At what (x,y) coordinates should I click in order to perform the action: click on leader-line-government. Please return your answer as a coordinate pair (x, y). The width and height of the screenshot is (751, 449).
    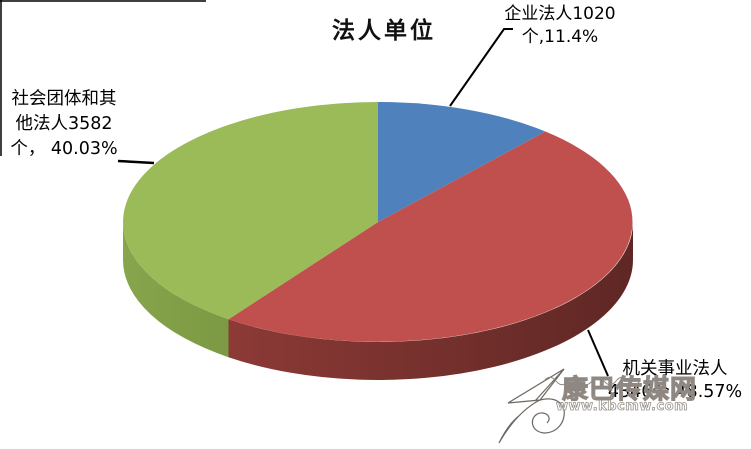
    Looking at the image, I should click on (598, 353).